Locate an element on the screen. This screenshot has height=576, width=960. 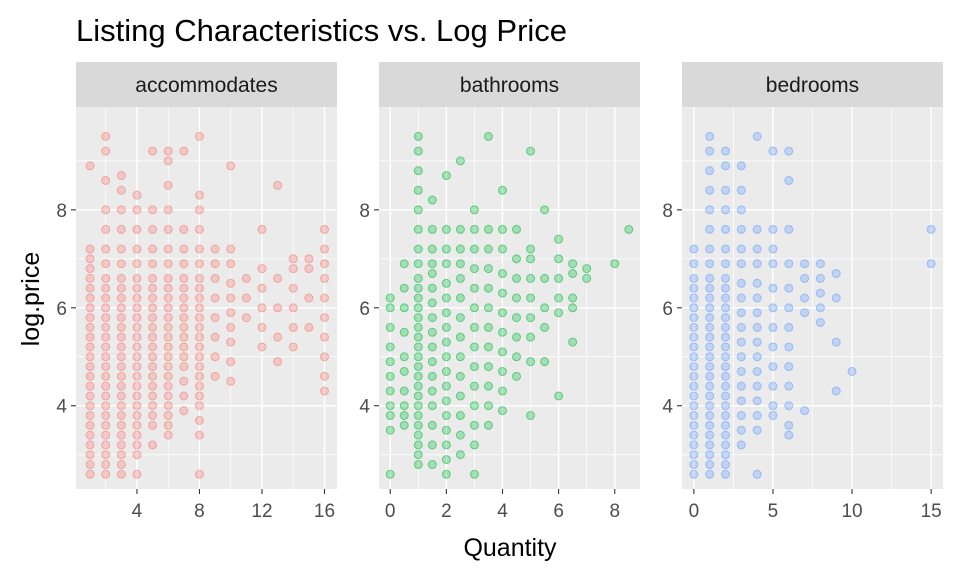
y-tick-label: 6 is located at coordinates (667, 309).